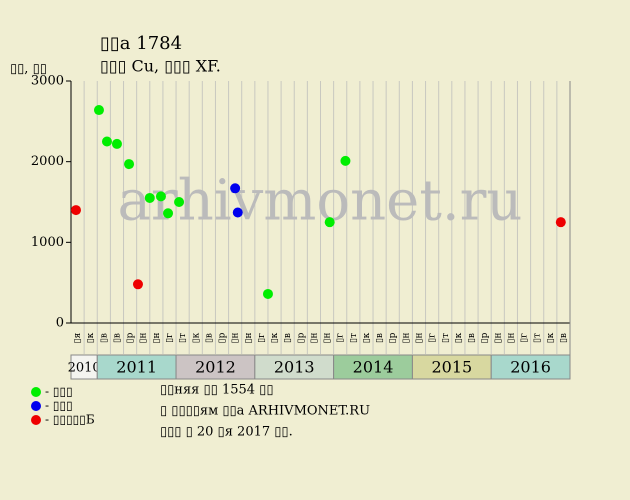  I want to click on y-tick-label: 1000, so click(47, 242).